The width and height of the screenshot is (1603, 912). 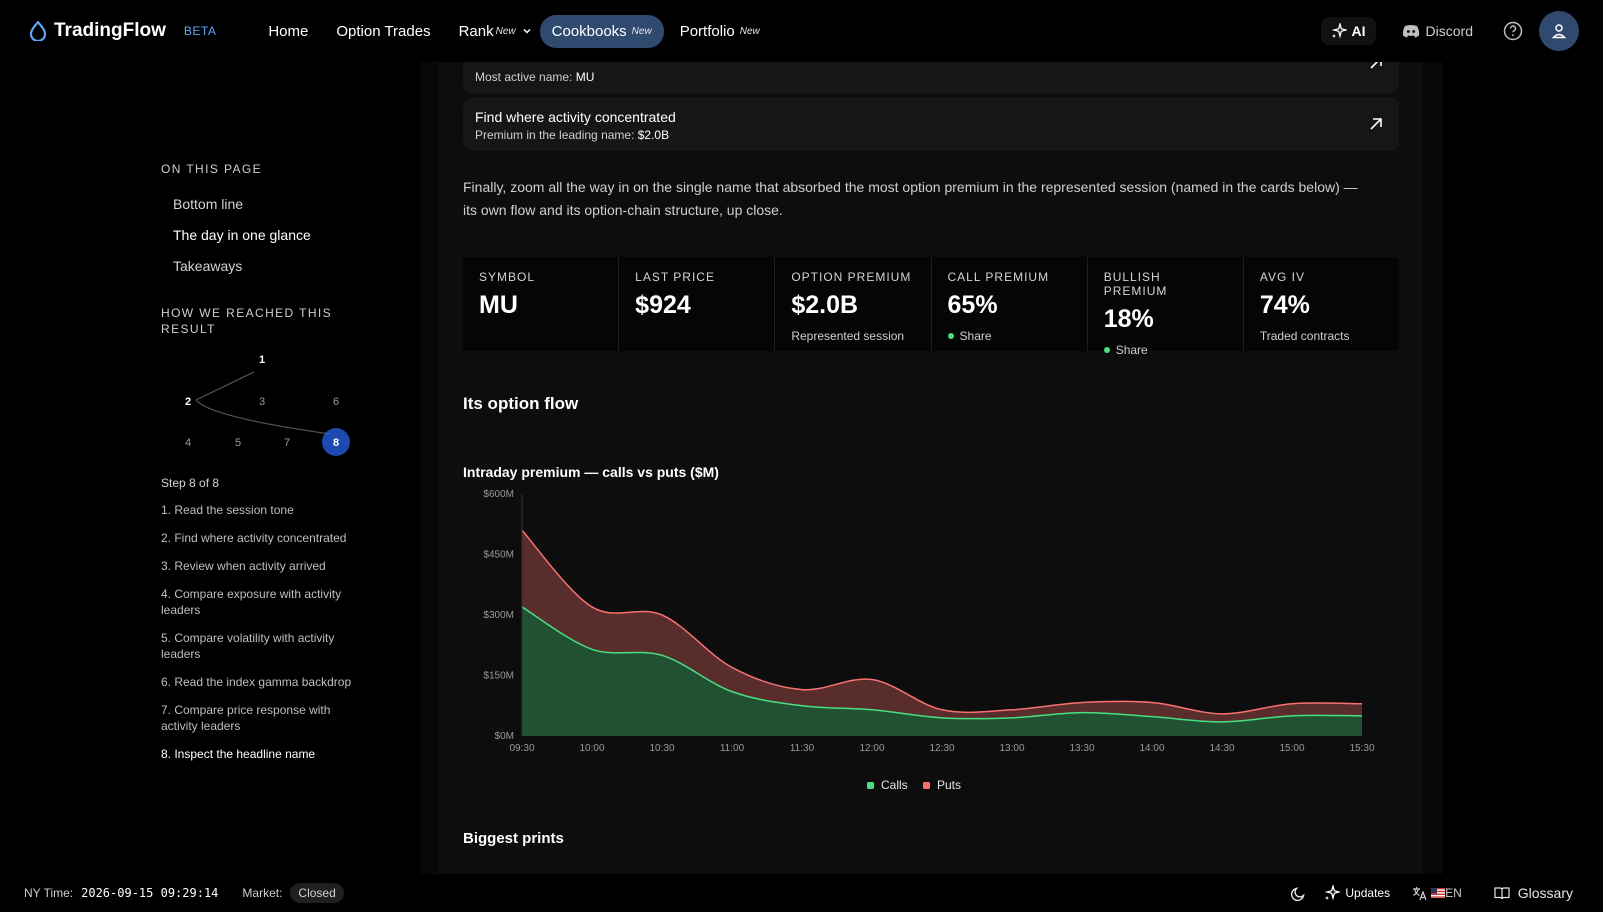 What do you see at coordinates (575, 117) in the screenshot?
I see `card-title: Find where activity concentrated` at bounding box center [575, 117].